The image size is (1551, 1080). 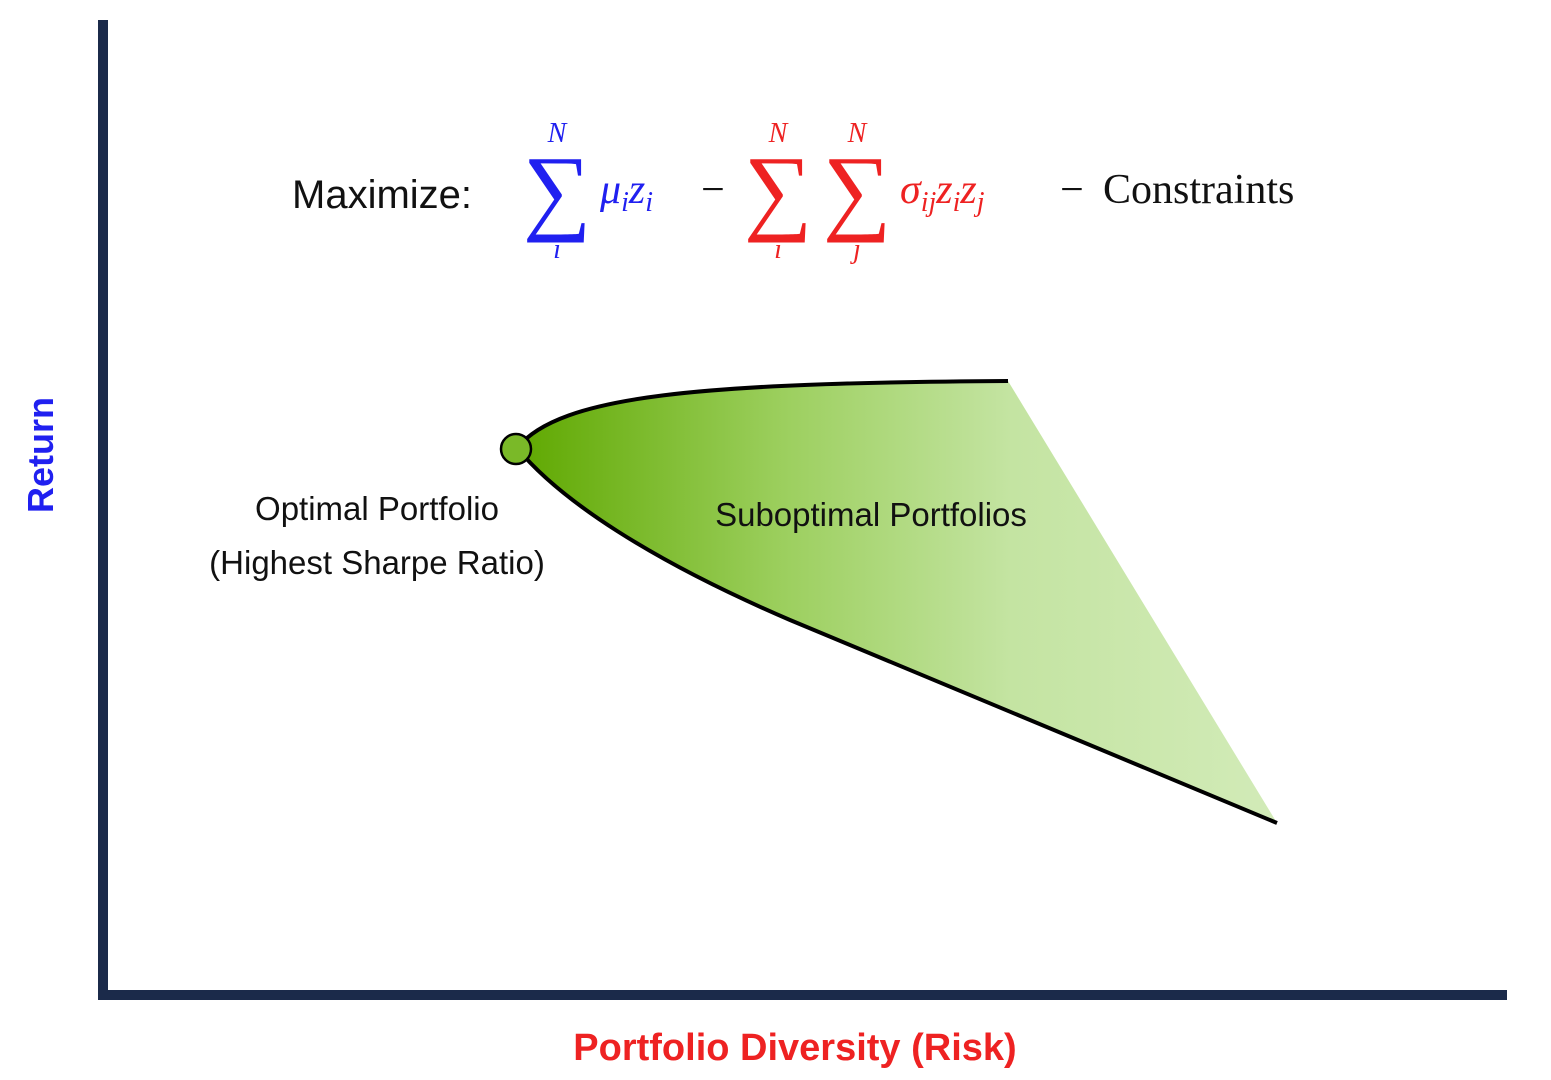 I want to click on subscript: ij, so click(x=929, y=202).